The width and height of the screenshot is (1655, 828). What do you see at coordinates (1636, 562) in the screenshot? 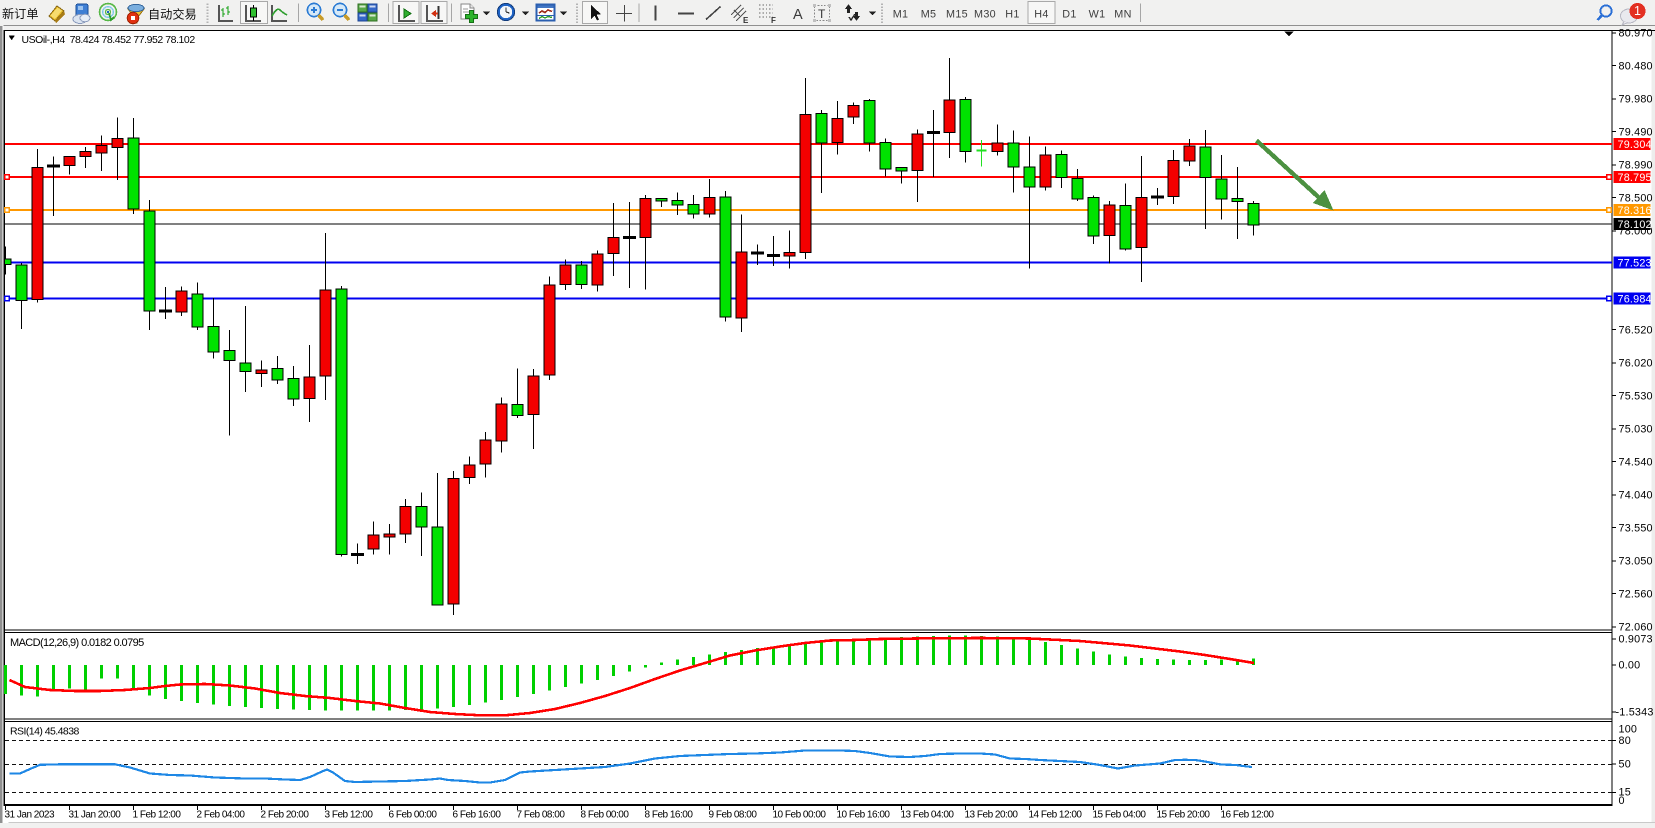
I see `svg-text: 73.050` at bounding box center [1636, 562].